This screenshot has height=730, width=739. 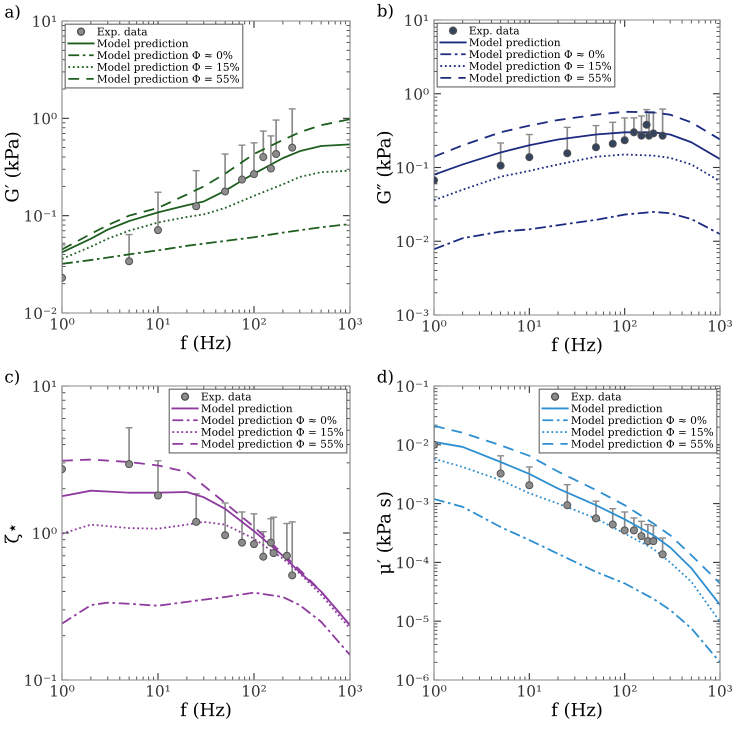 I want to click on chart-title: a), so click(x=12, y=12).